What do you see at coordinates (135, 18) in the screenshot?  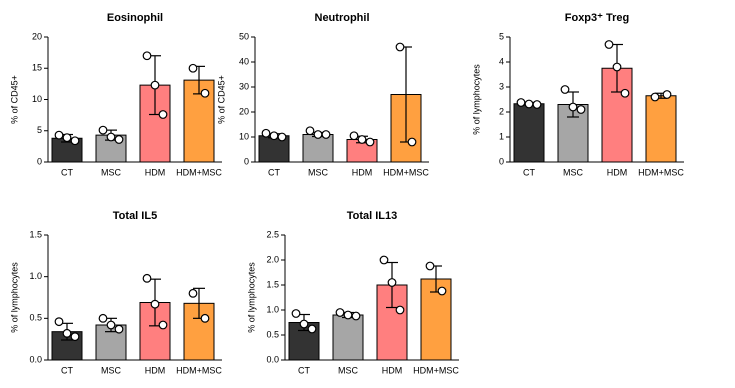 I see `chart-title: Eosinophil` at bounding box center [135, 18].